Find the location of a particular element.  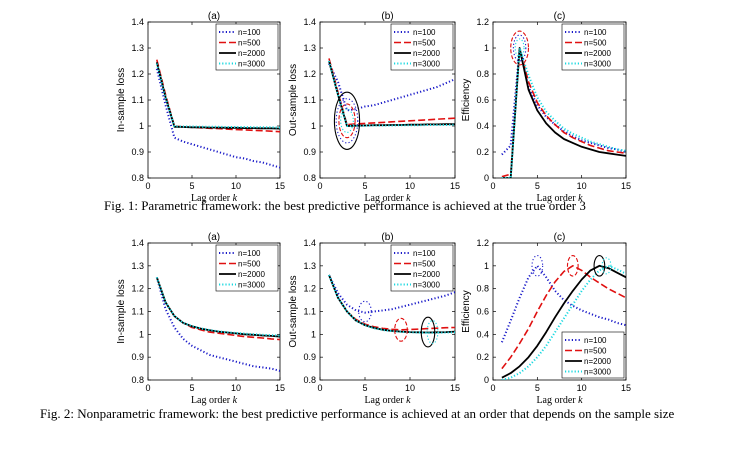

y-tick-label: 0.4 is located at coordinates (482, 334).